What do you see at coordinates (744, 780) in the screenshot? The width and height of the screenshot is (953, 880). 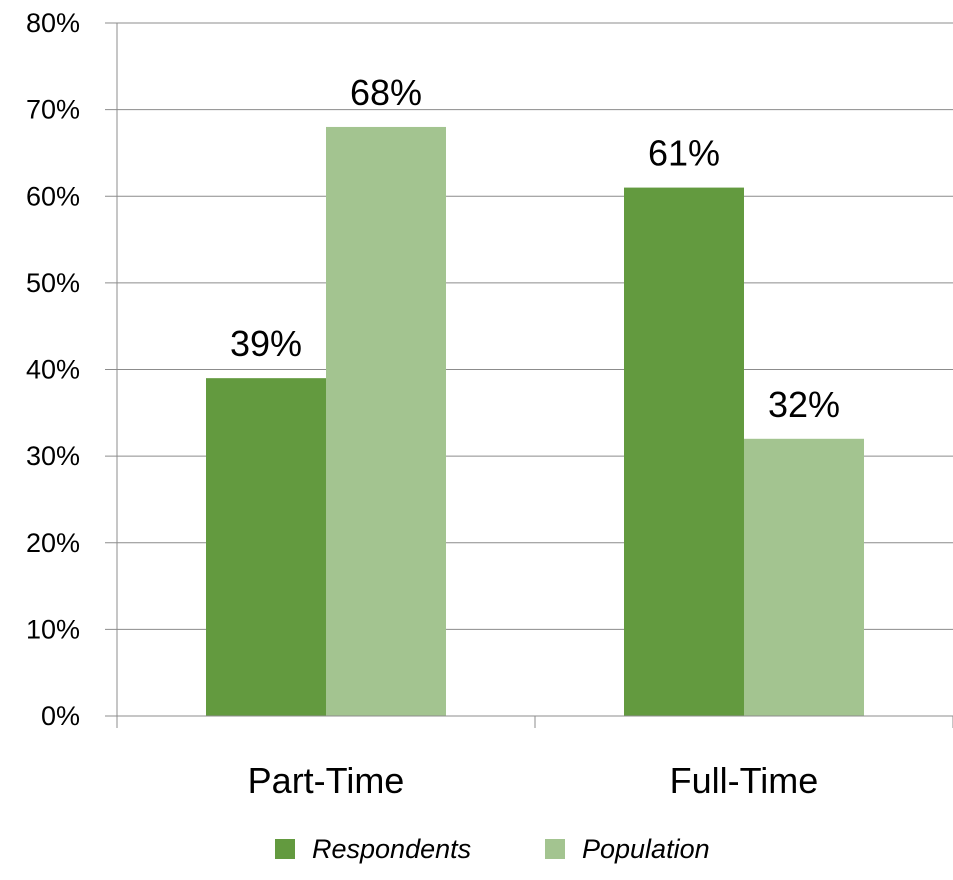 I see `x-category-label: Full-Time` at bounding box center [744, 780].